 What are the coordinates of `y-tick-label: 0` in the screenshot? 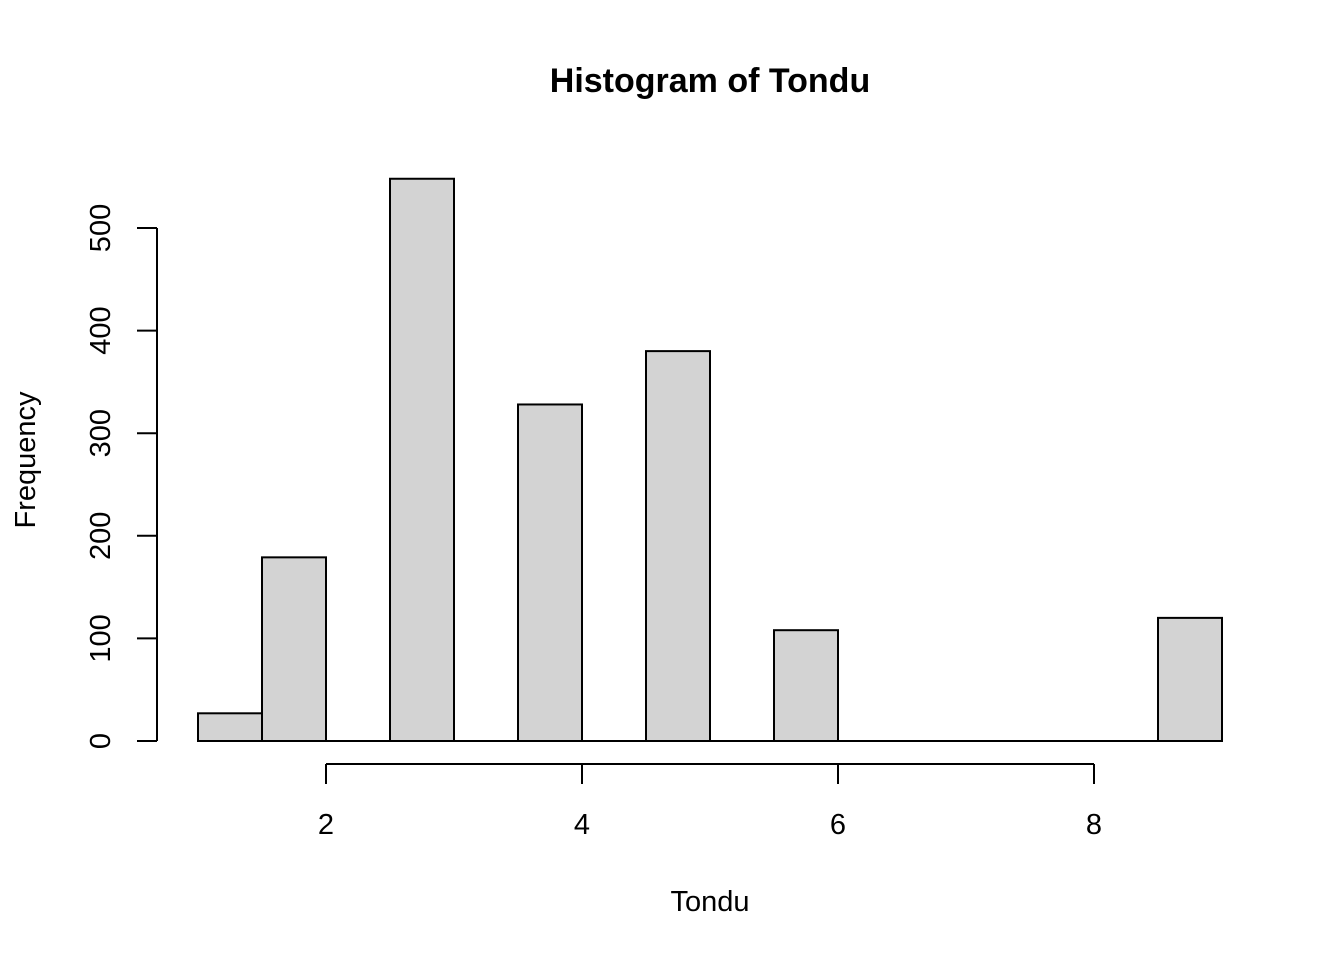 It's located at (101, 741).